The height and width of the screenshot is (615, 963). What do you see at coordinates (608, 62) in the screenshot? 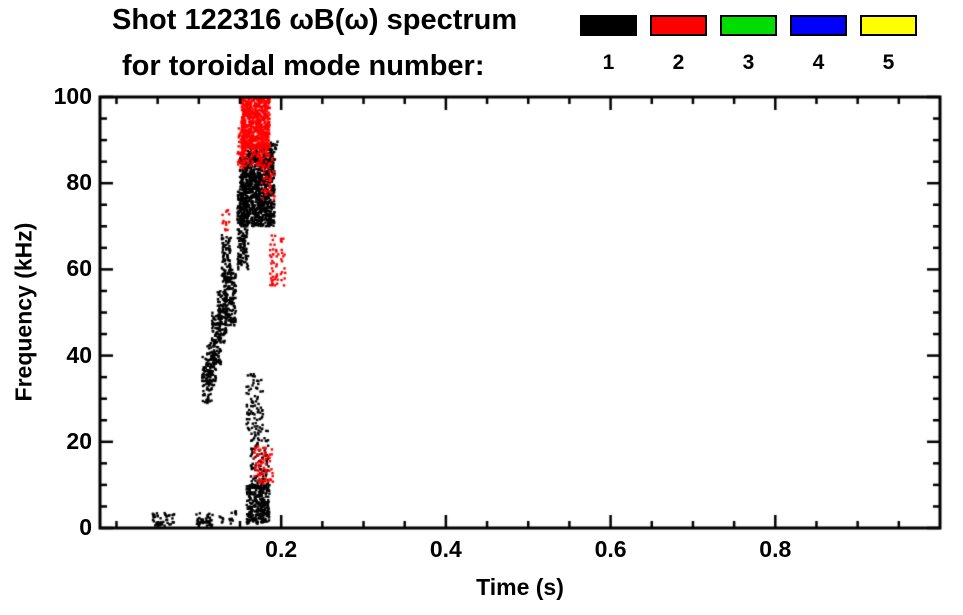
I see `legend-label-1: 1` at bounding box center [608, 62].